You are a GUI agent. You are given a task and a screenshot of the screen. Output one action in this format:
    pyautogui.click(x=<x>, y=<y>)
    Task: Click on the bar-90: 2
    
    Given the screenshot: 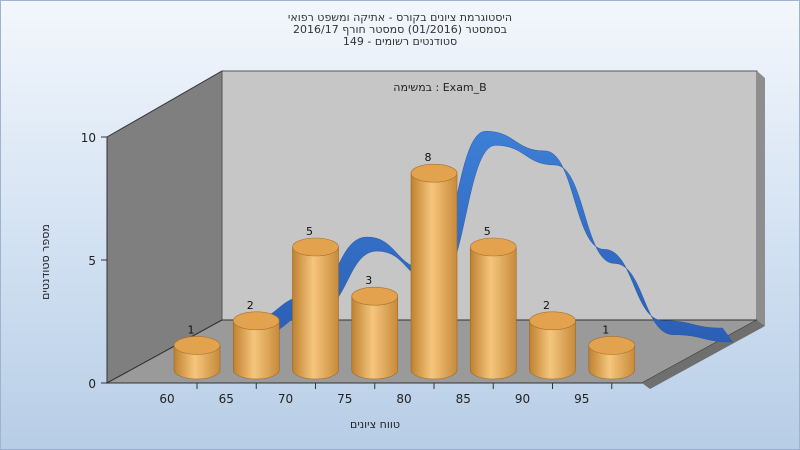 What is the action you would take?
    pyautogui.click(x=552, y=339)
    